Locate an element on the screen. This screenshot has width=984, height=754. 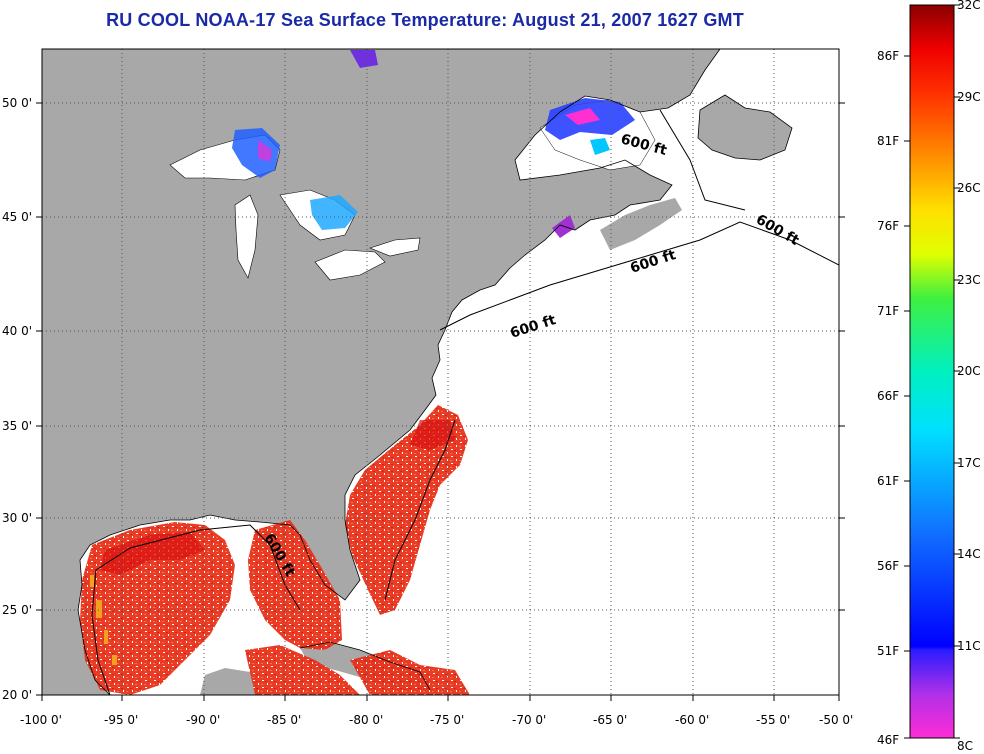
colorbar-gradient is located at coordinates (932, 371).